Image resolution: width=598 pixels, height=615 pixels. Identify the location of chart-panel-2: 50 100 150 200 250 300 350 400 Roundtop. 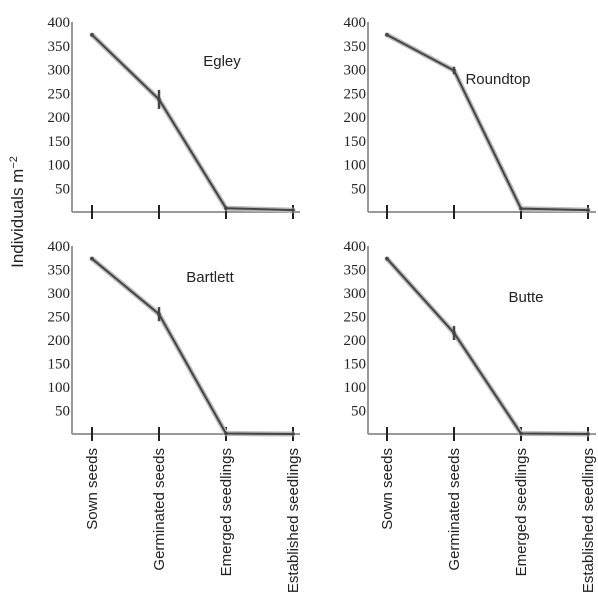
(470, 117).